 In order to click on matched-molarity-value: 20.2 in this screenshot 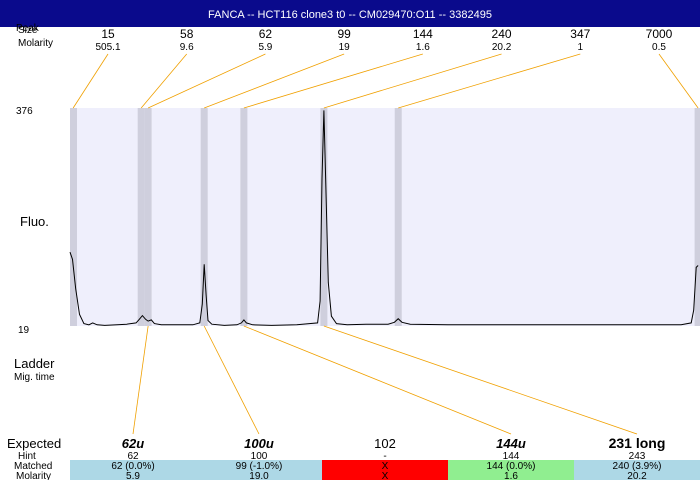, I will do `click(637, 475)`.